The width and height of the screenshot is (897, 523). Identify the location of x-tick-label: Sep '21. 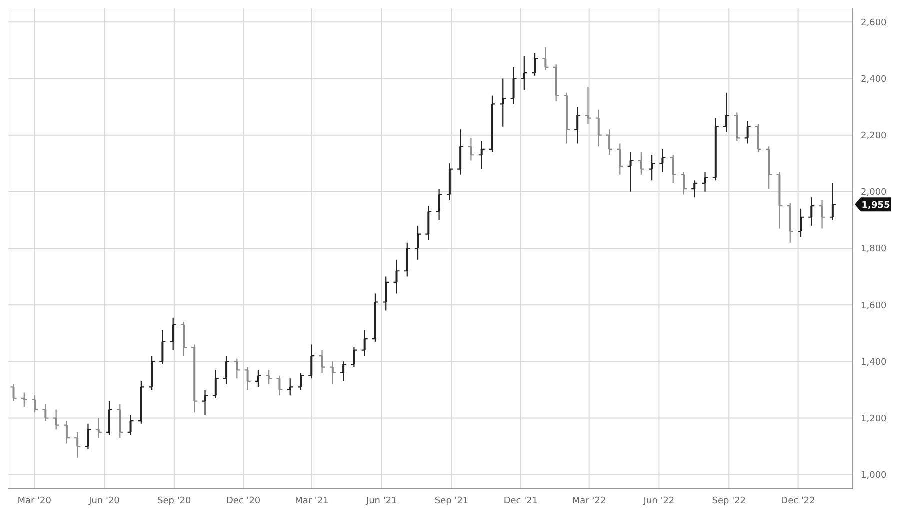
(451, 501).